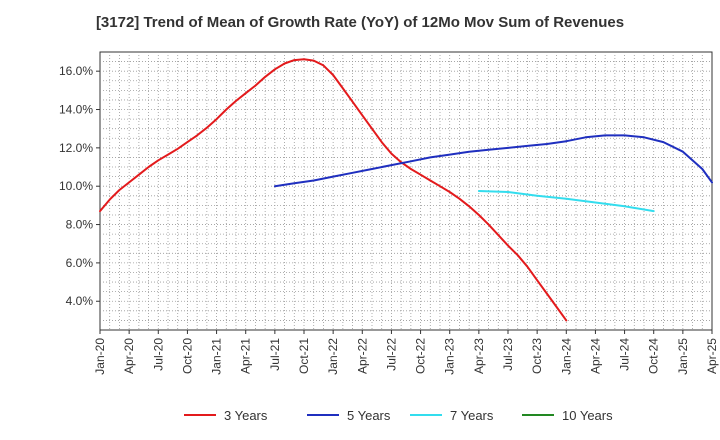  Describe the element at coordinates (625, 354) in the screenshot. I see `x-tick-label: Jul-24` at that location.